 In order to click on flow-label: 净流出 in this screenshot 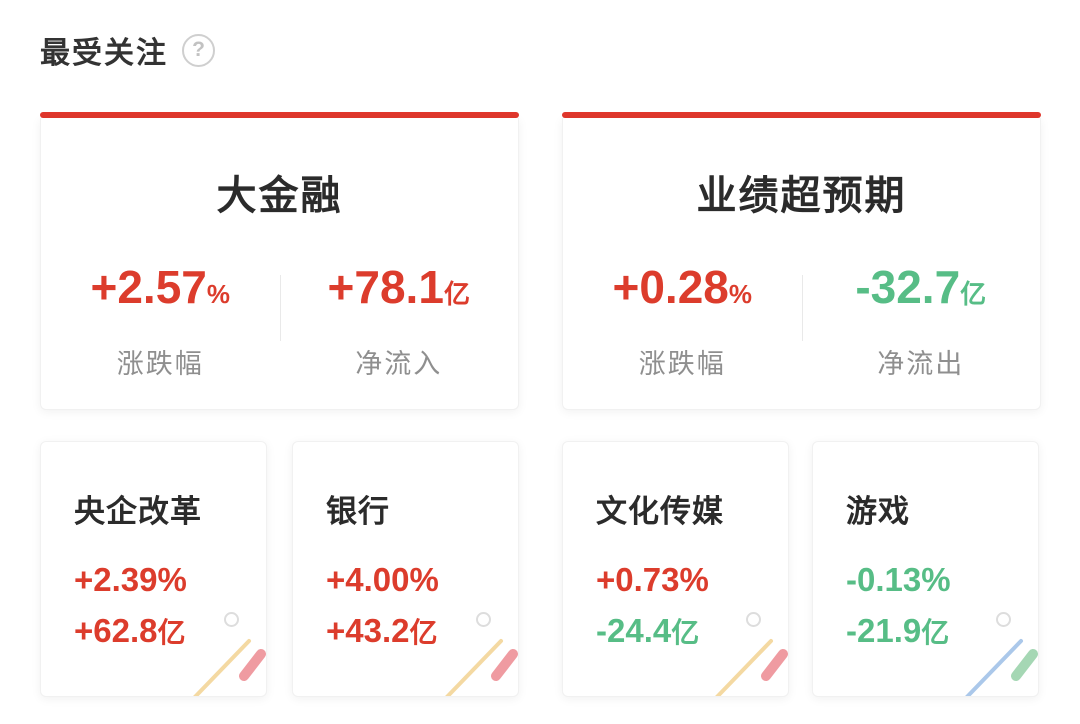, I will do `click(921, 364)`.